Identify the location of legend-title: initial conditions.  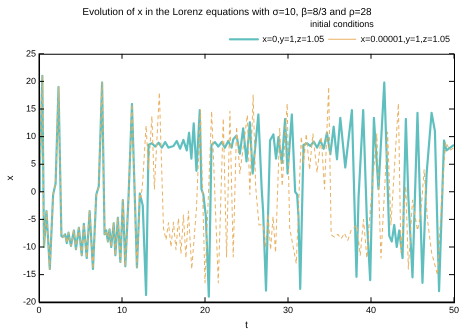
(342, 23).